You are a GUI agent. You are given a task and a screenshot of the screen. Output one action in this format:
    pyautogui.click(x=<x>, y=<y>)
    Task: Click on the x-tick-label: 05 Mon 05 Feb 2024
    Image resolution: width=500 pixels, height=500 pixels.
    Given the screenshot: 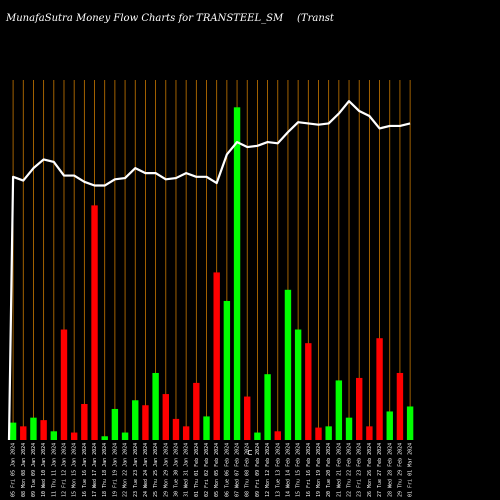 What is the action you would take?
    pyautogui.click(x=217, y=470)
    